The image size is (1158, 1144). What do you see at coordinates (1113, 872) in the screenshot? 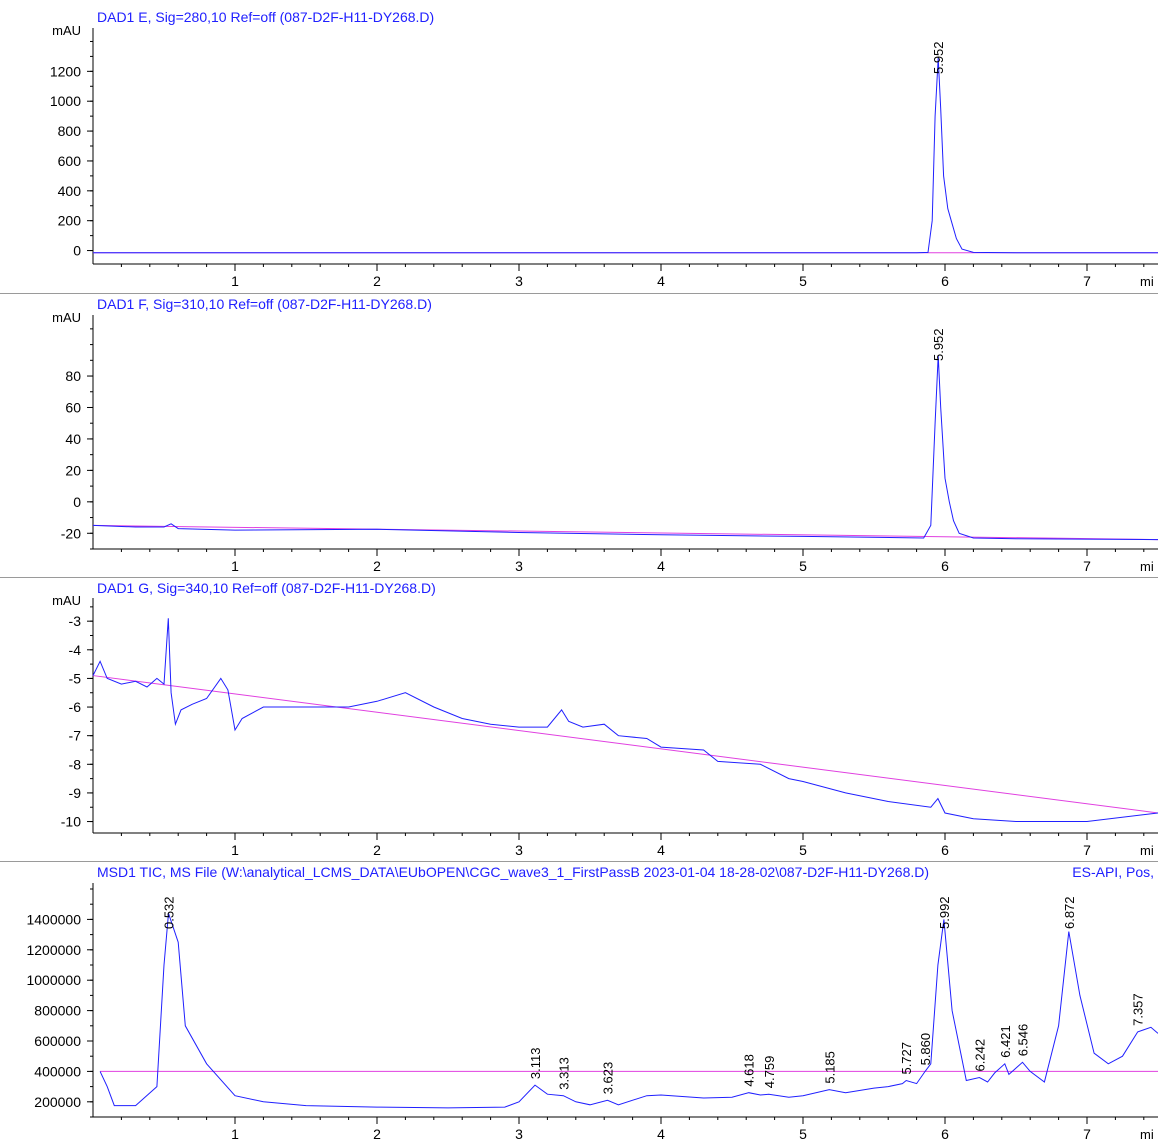
I see `panel-4-title-right: ES-API, Pos,` at bounding box center [1113, 872].